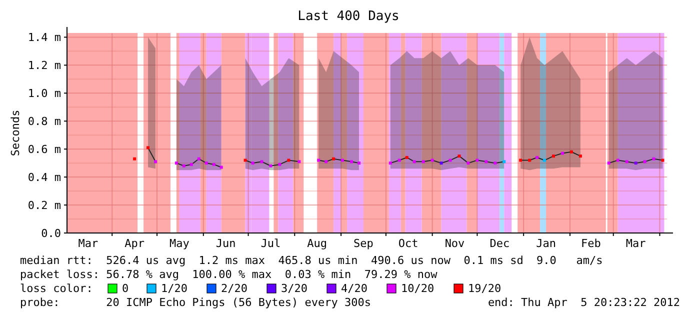  Describe the element at coordinates (349, 16) in the screenshot. I see `chart-title: Last 400 Days` at that location.